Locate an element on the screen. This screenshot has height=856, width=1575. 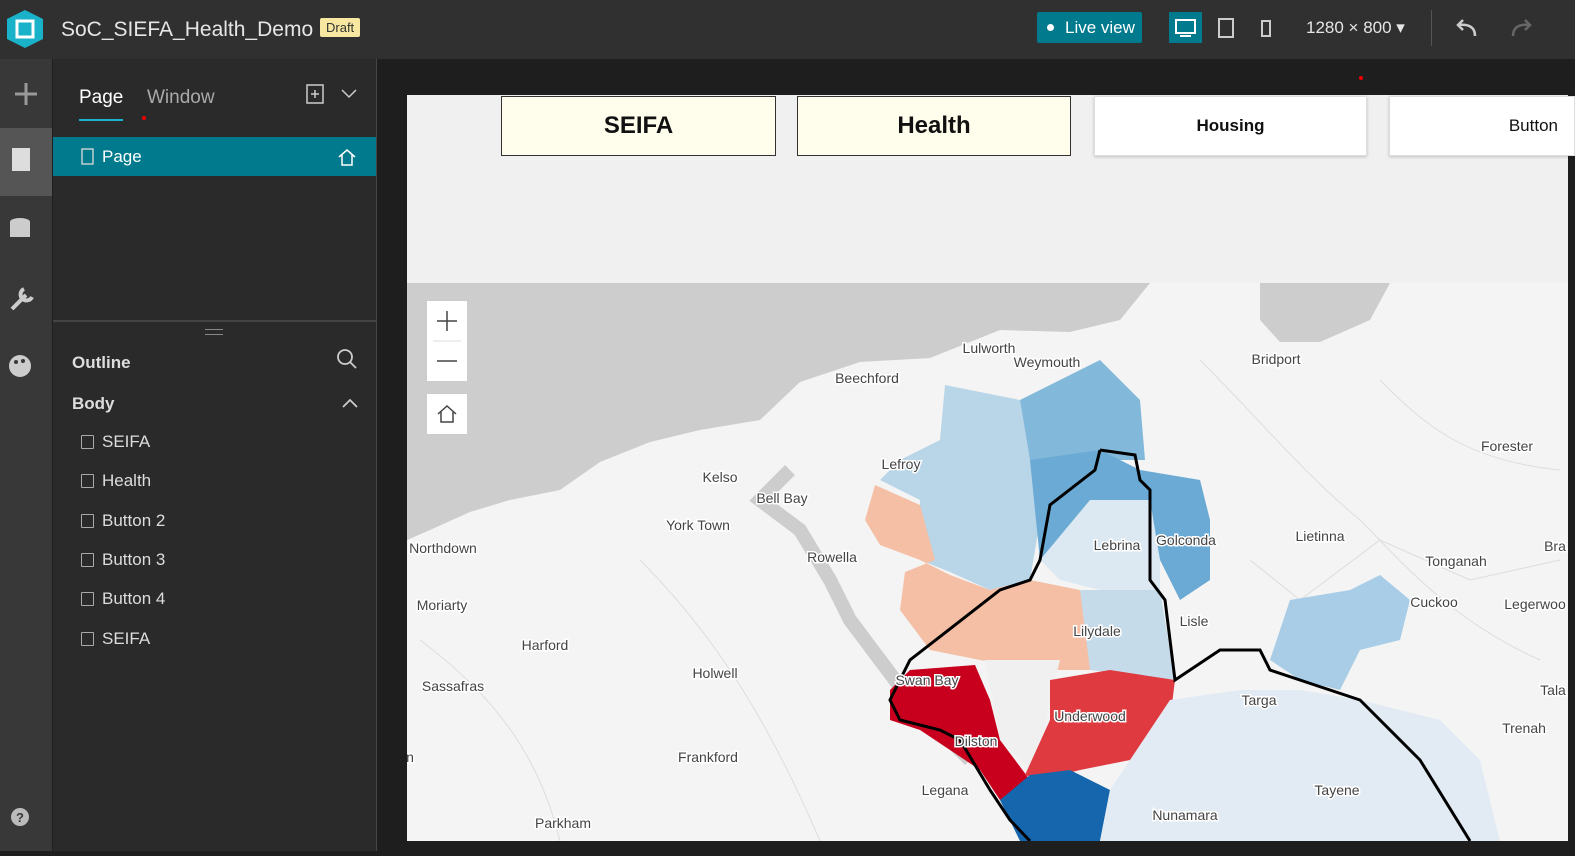
map-label: Frankford is located at coordinates (708, 757).